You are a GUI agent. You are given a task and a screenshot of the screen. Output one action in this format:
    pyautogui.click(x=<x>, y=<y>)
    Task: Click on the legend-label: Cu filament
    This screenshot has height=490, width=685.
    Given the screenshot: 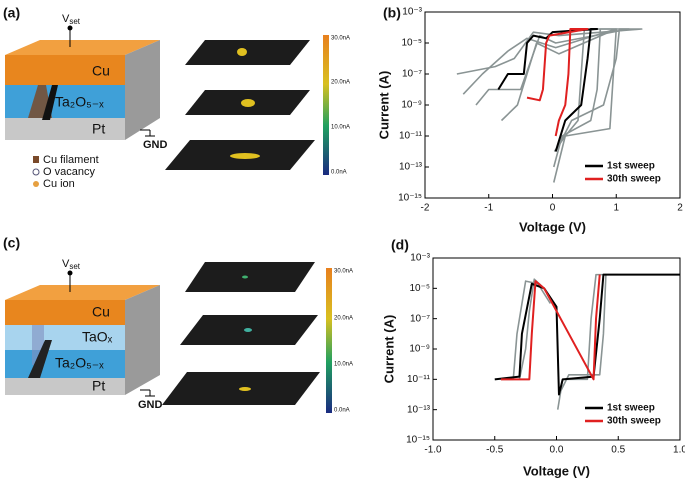 What is the action you would take?
    pyautogui.click(x=71, y=160)
    